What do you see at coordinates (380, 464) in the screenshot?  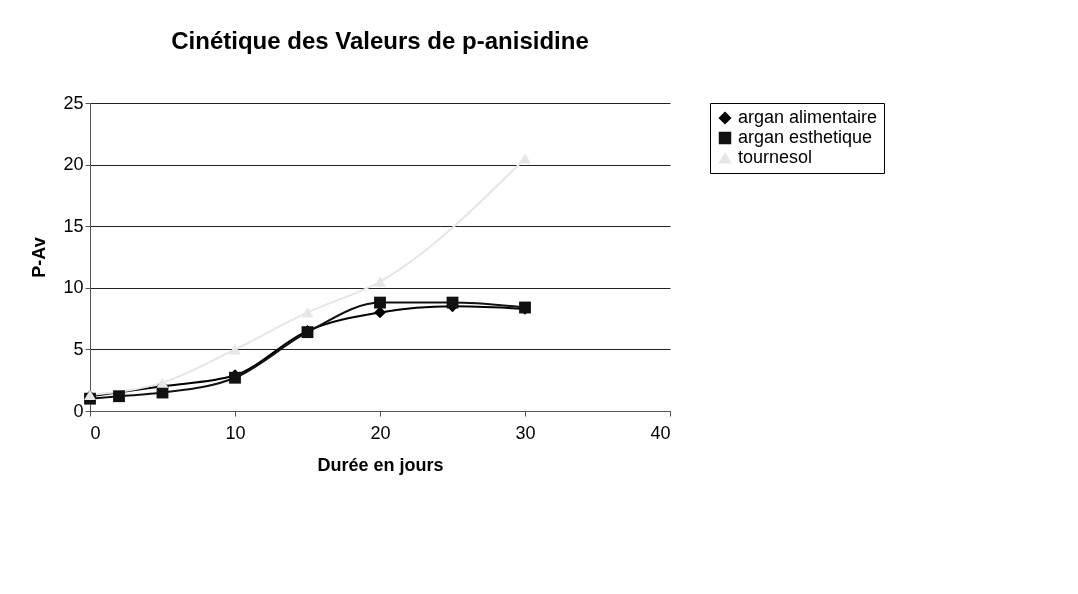 I see `x-axis-title: Durée en jours` at bounding box center [380, 464].